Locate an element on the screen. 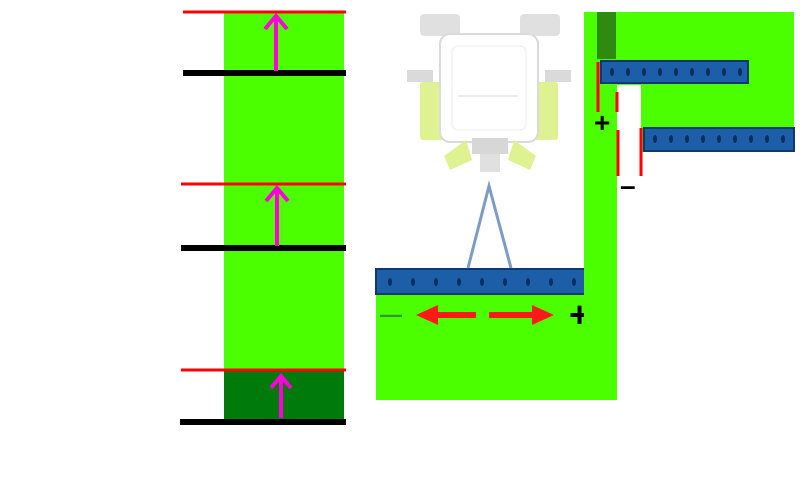  offset-dark-marker is located at coordinates (606, 35).